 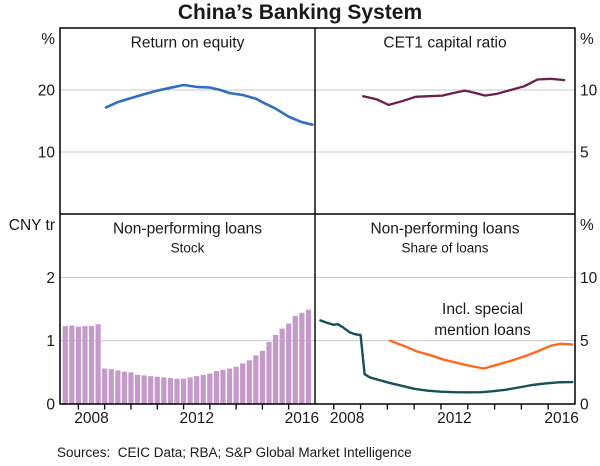 I want to click on roe-line, so click(x=209, y=104).